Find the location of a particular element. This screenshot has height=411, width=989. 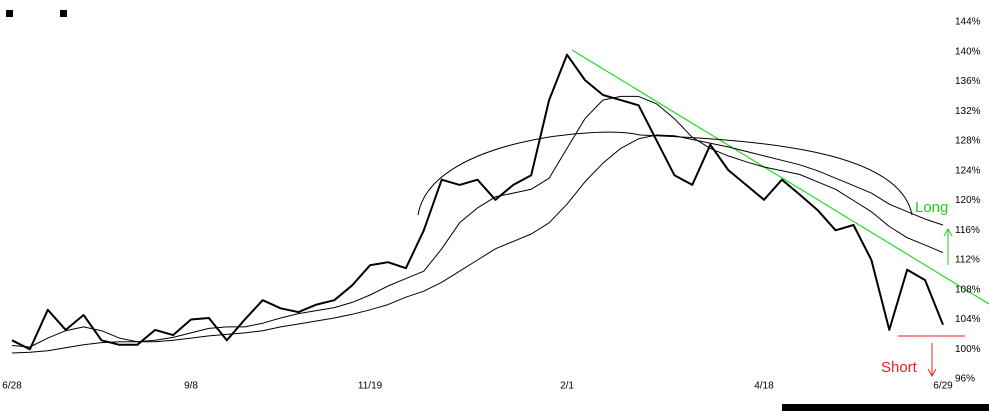

arc is located at coordinates (665, 173).